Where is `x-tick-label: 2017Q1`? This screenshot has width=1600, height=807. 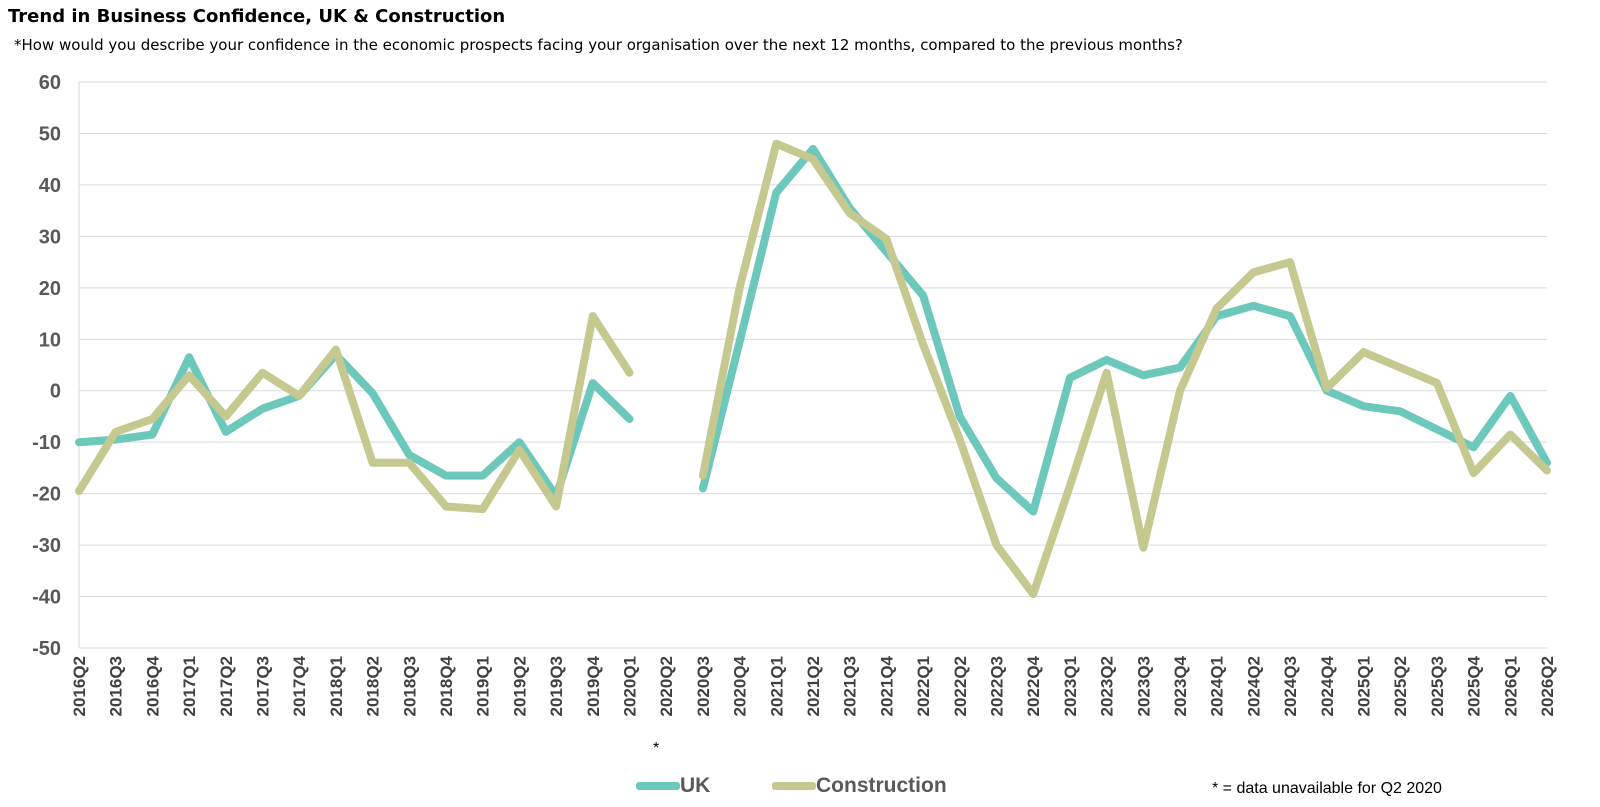
x-tick-label: 2017Q1 is located at coordinates (189, 686).